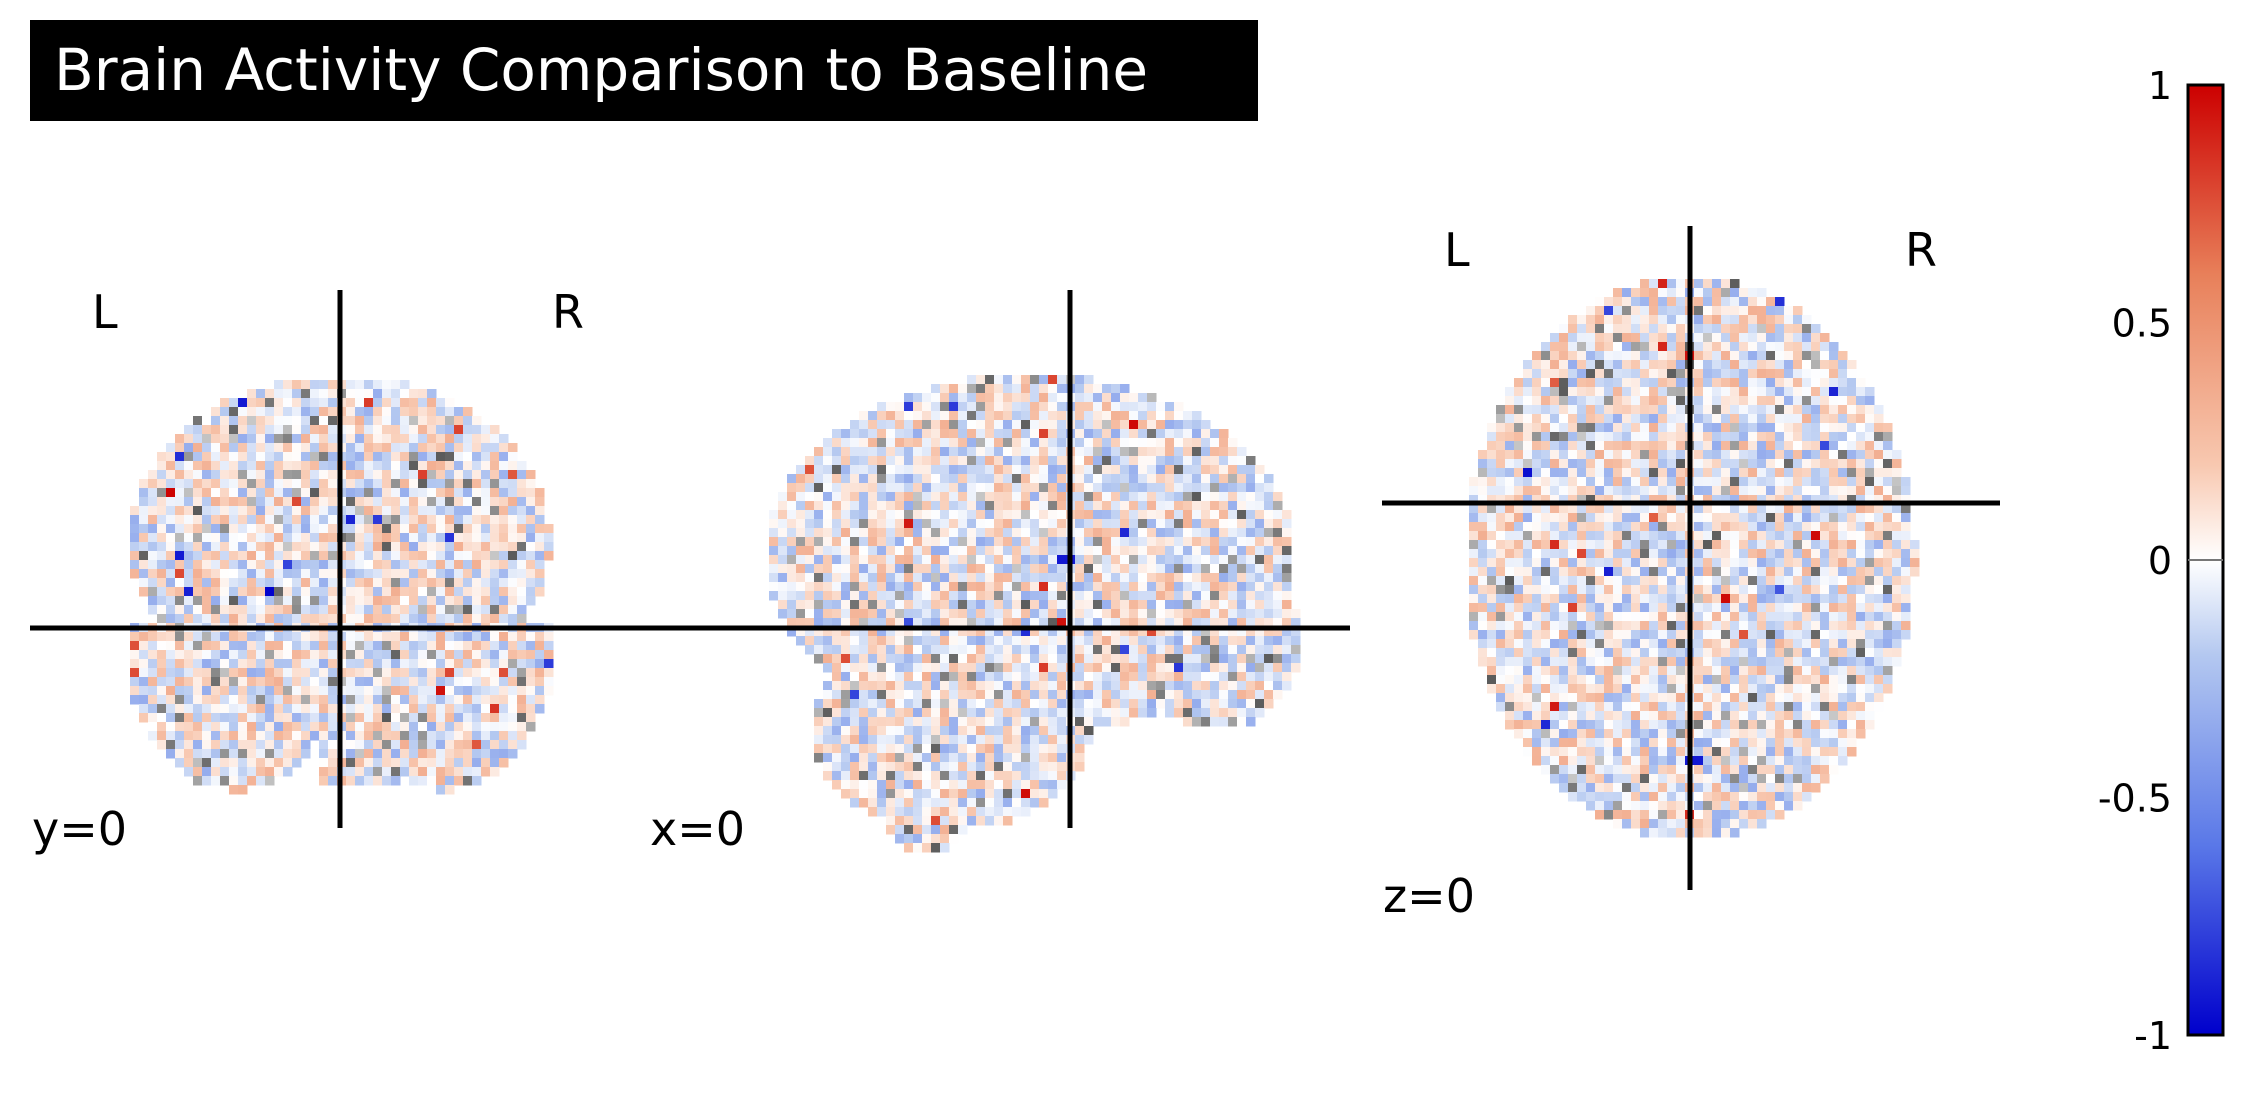 This screenshot has height=1110, width=2250. Describe the element at coordinates (2142, 324) in the screenshot. I see `colorbar-tick-label: 0.5` at that location.